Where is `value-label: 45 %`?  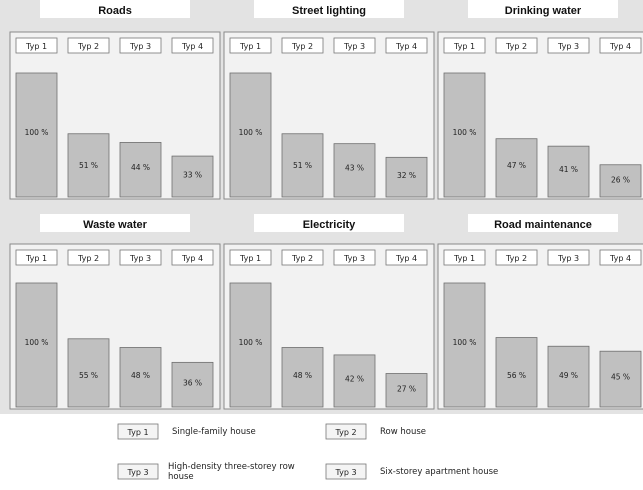 value-label: 45 % is located at coordinates (620, 376).